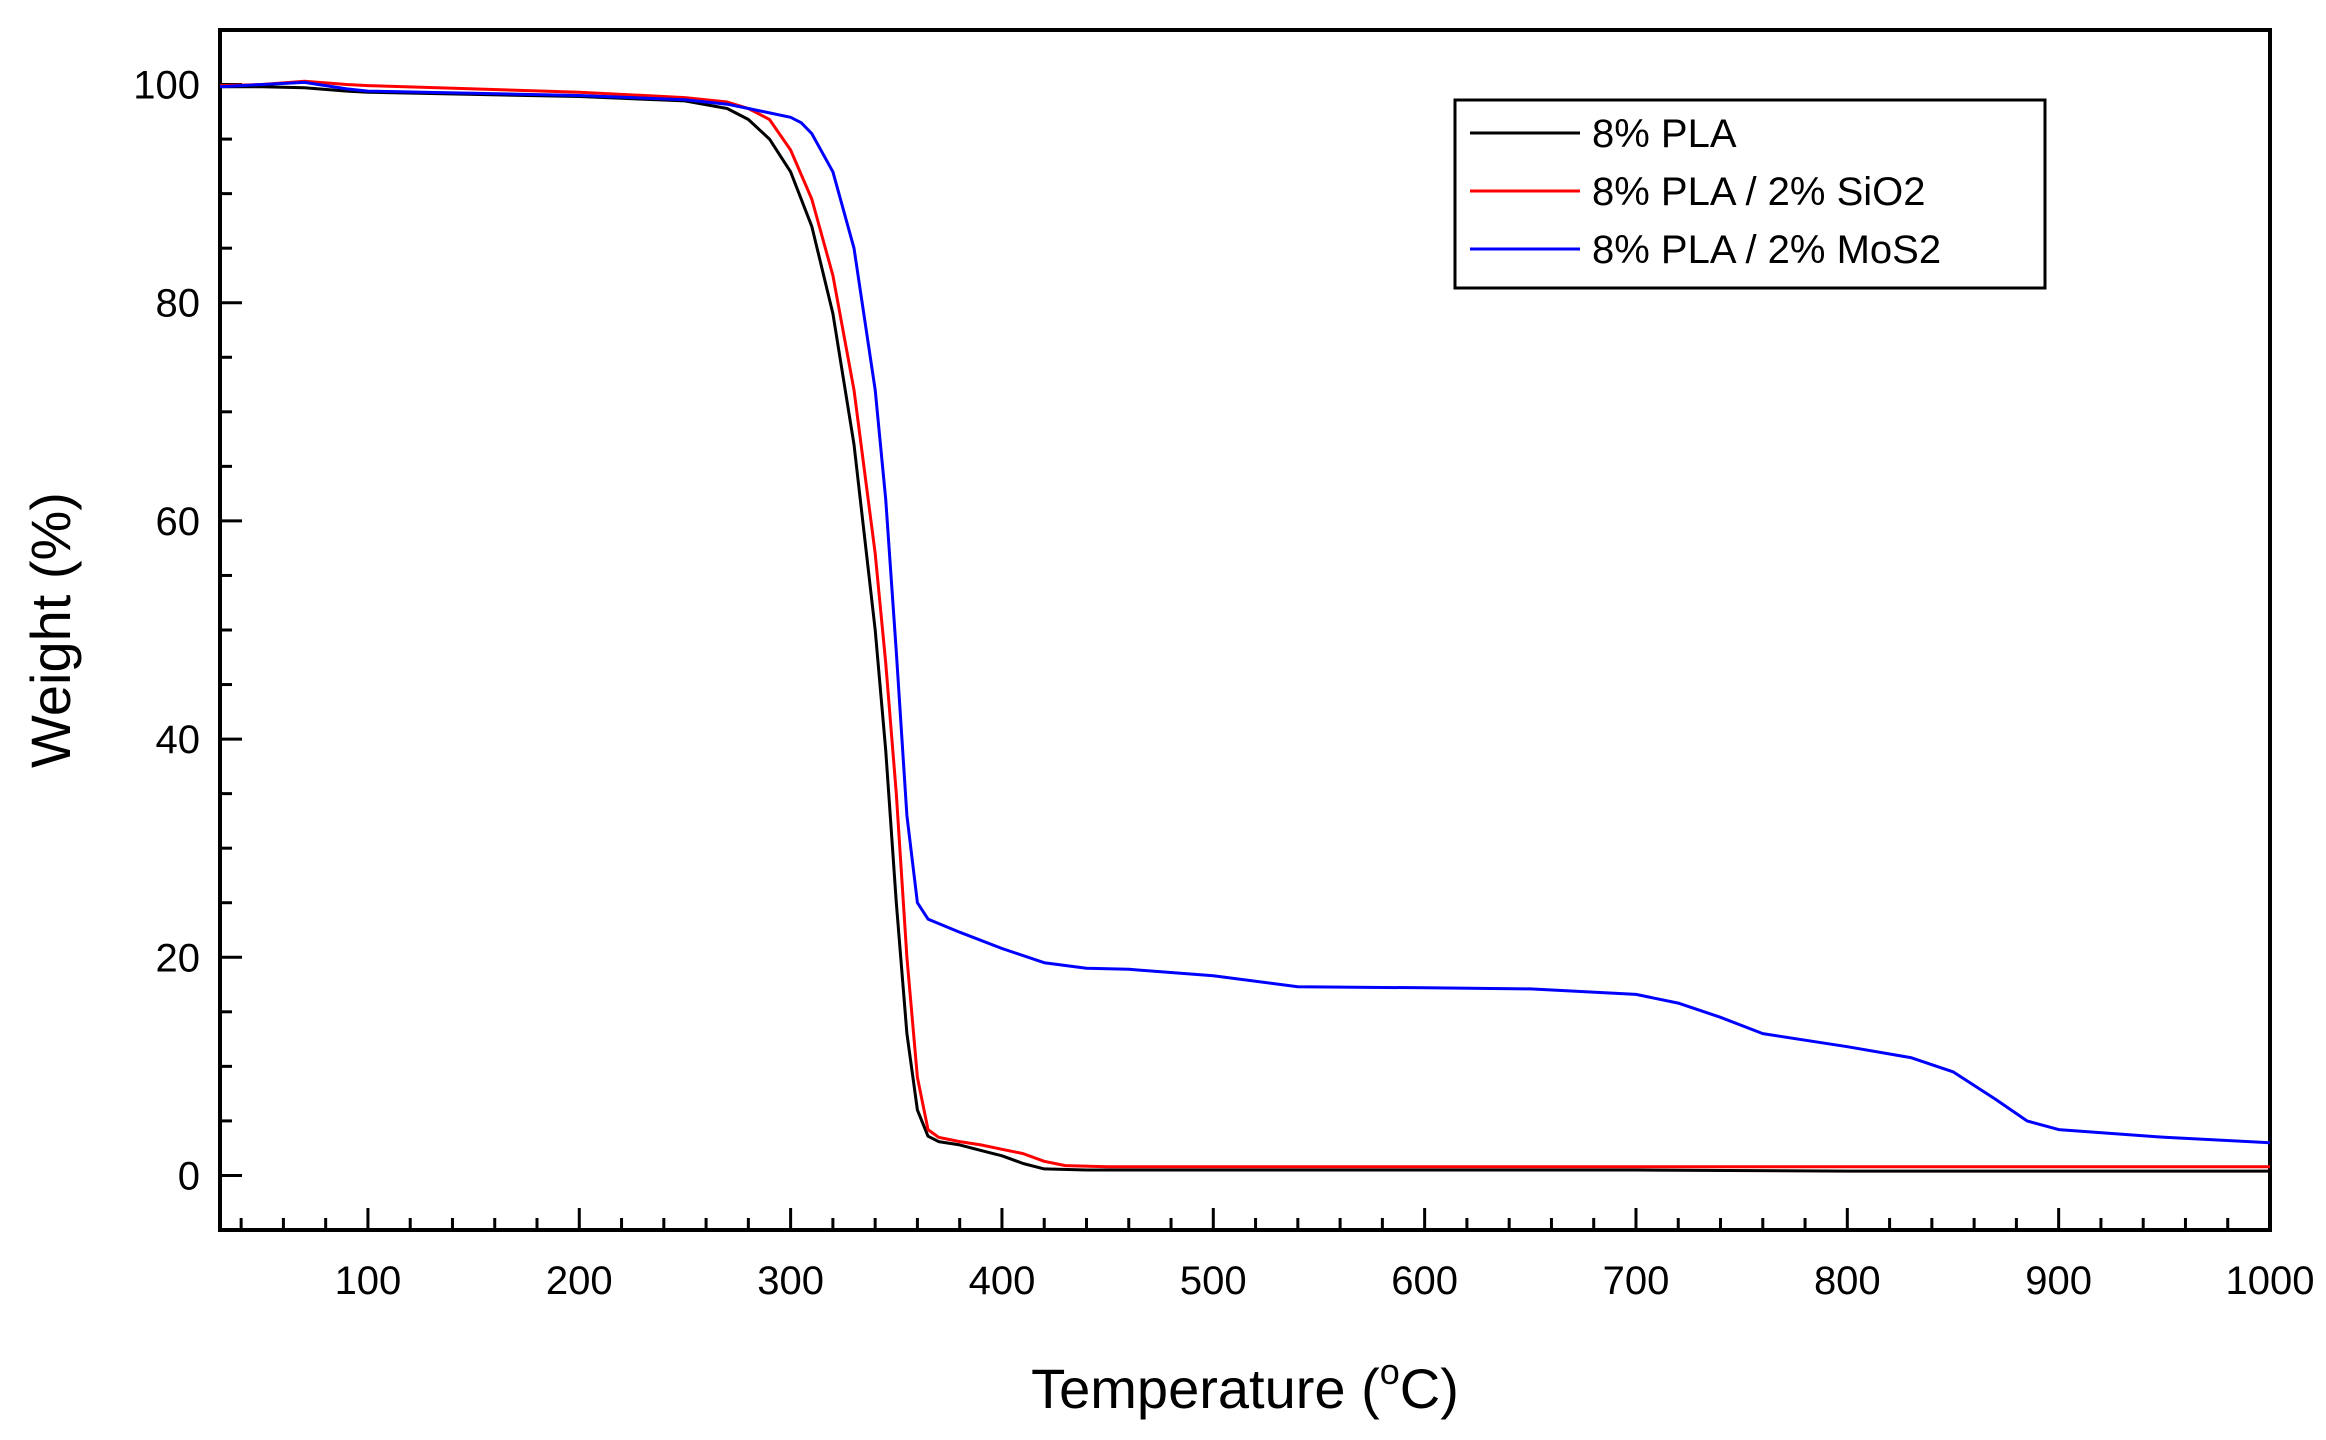 The image size is (2326, 1440). I want to click on legend: 8% PLA 8% PLA / 2% SiO2 8% PLA / 2% MoS2, so click(1750, 194).